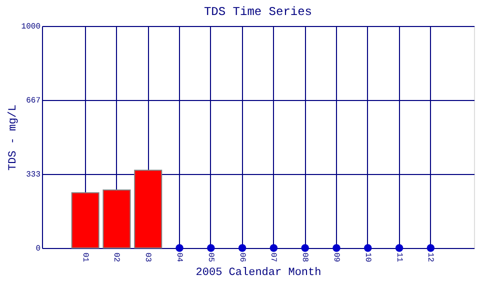 Image resolution: width=500 pixels, height=300 pixels. Describe the element at coordinates (305, 257) in the screenshot. I see `x-tick-label: 08` at that location.